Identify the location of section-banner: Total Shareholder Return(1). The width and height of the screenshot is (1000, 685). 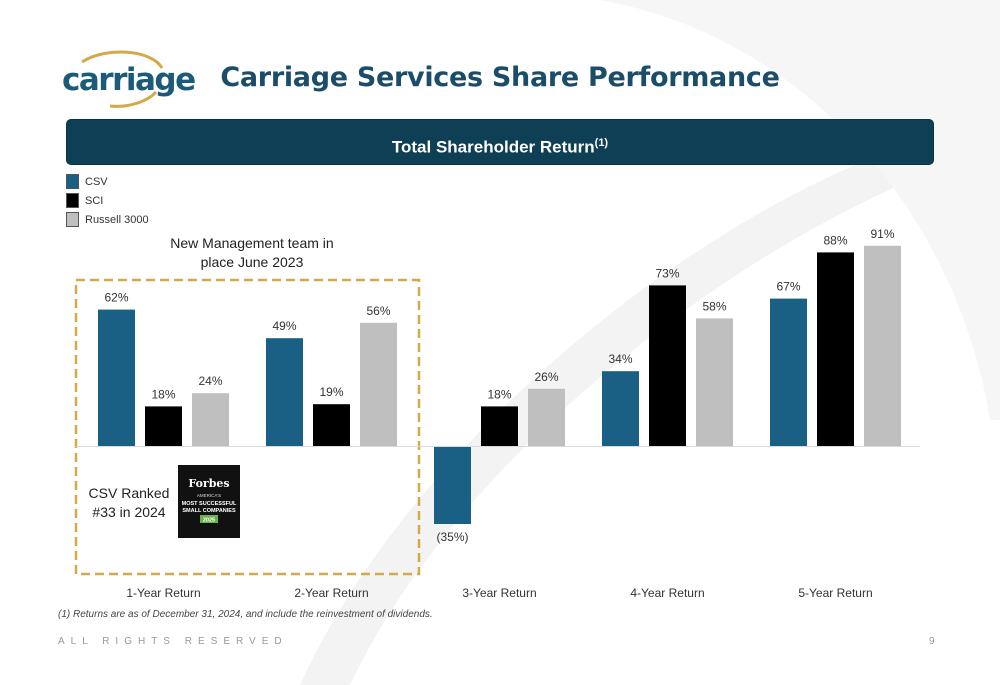
(500, 142).